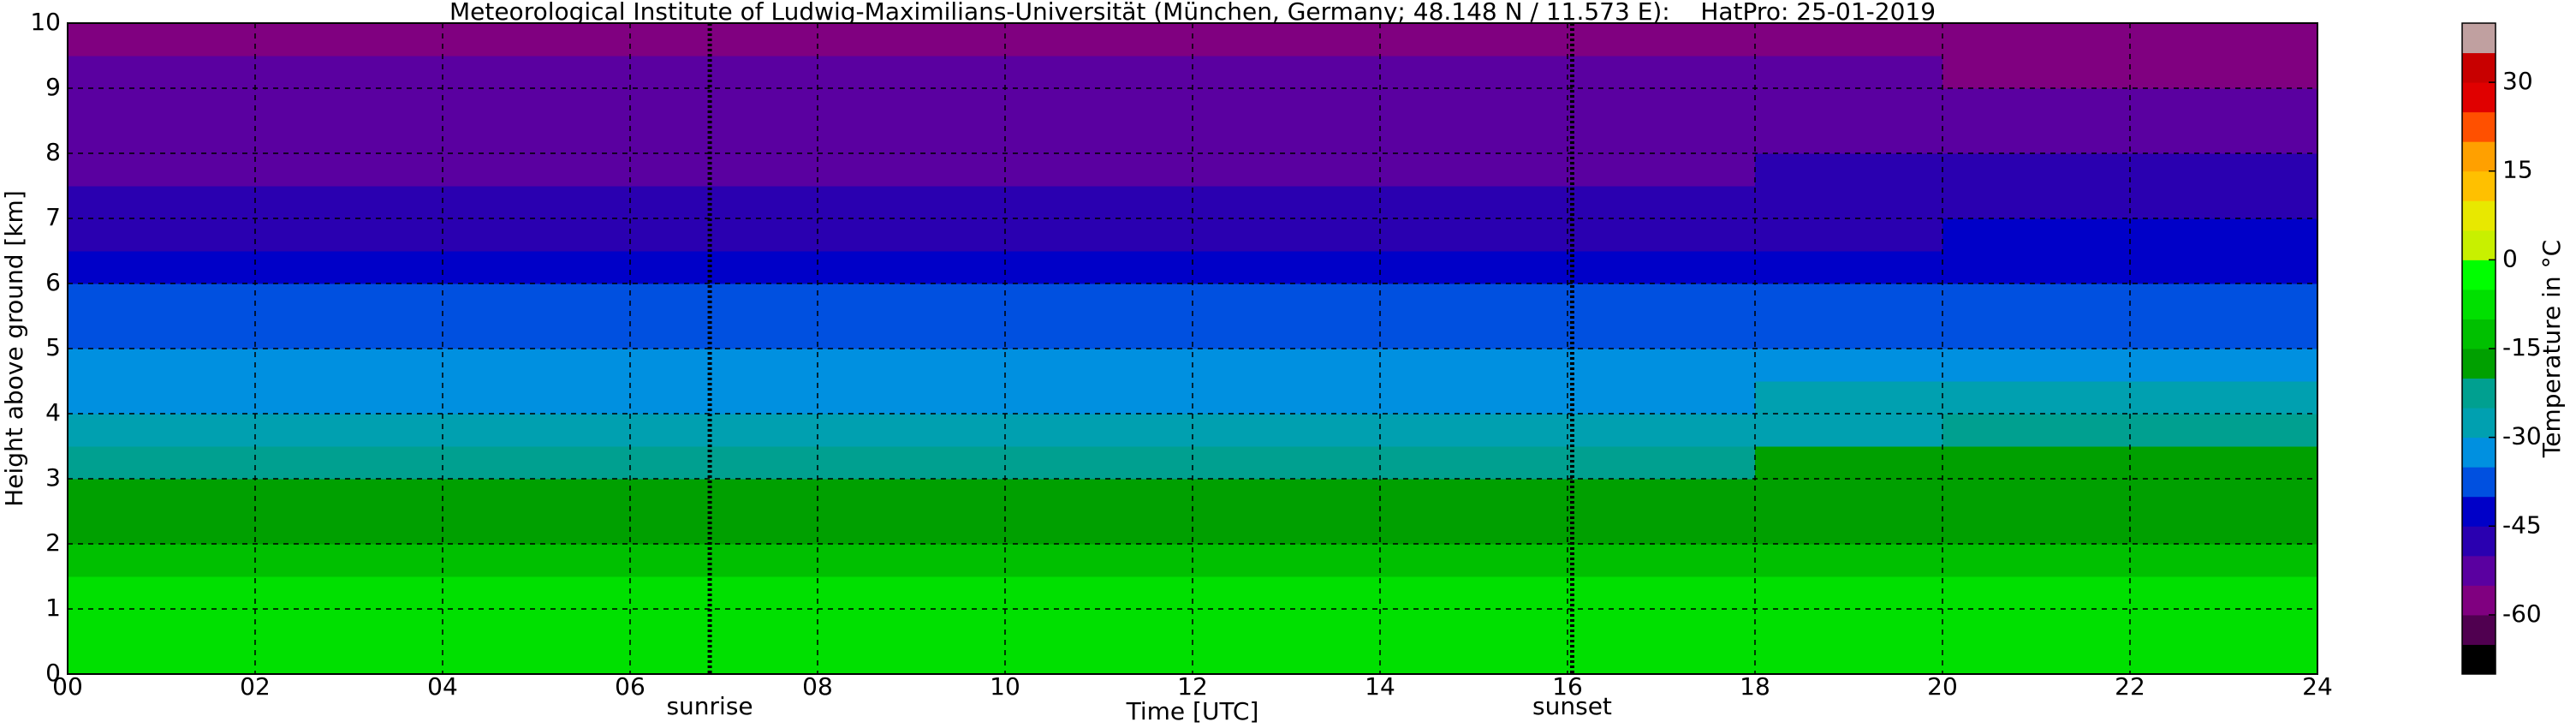  What do you see at coordinates (53, 87) in the screenshot?
I see `y-tick-label: 9` at bounding box center [53, 87].